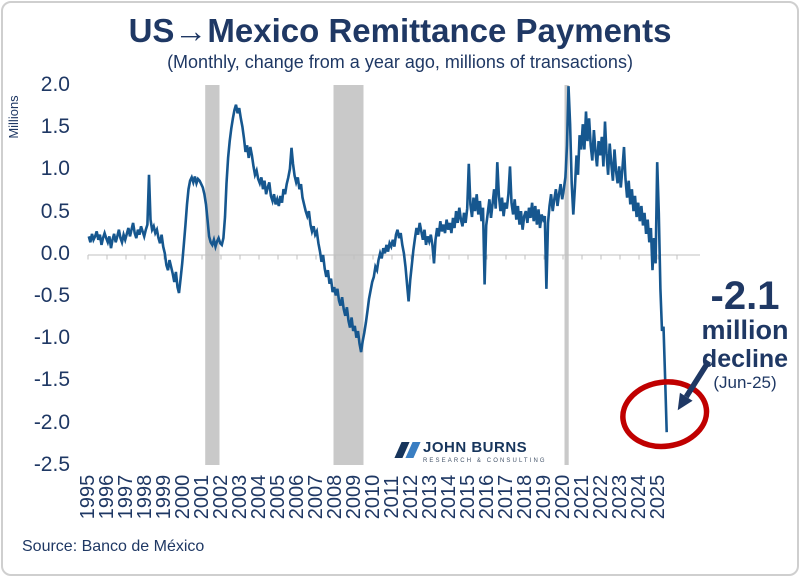 This screenshot has width=800, height=577. Describe the element at coordinates (278, 497) in the screenshot. I see `x-tick-2005: 2005` at that location.